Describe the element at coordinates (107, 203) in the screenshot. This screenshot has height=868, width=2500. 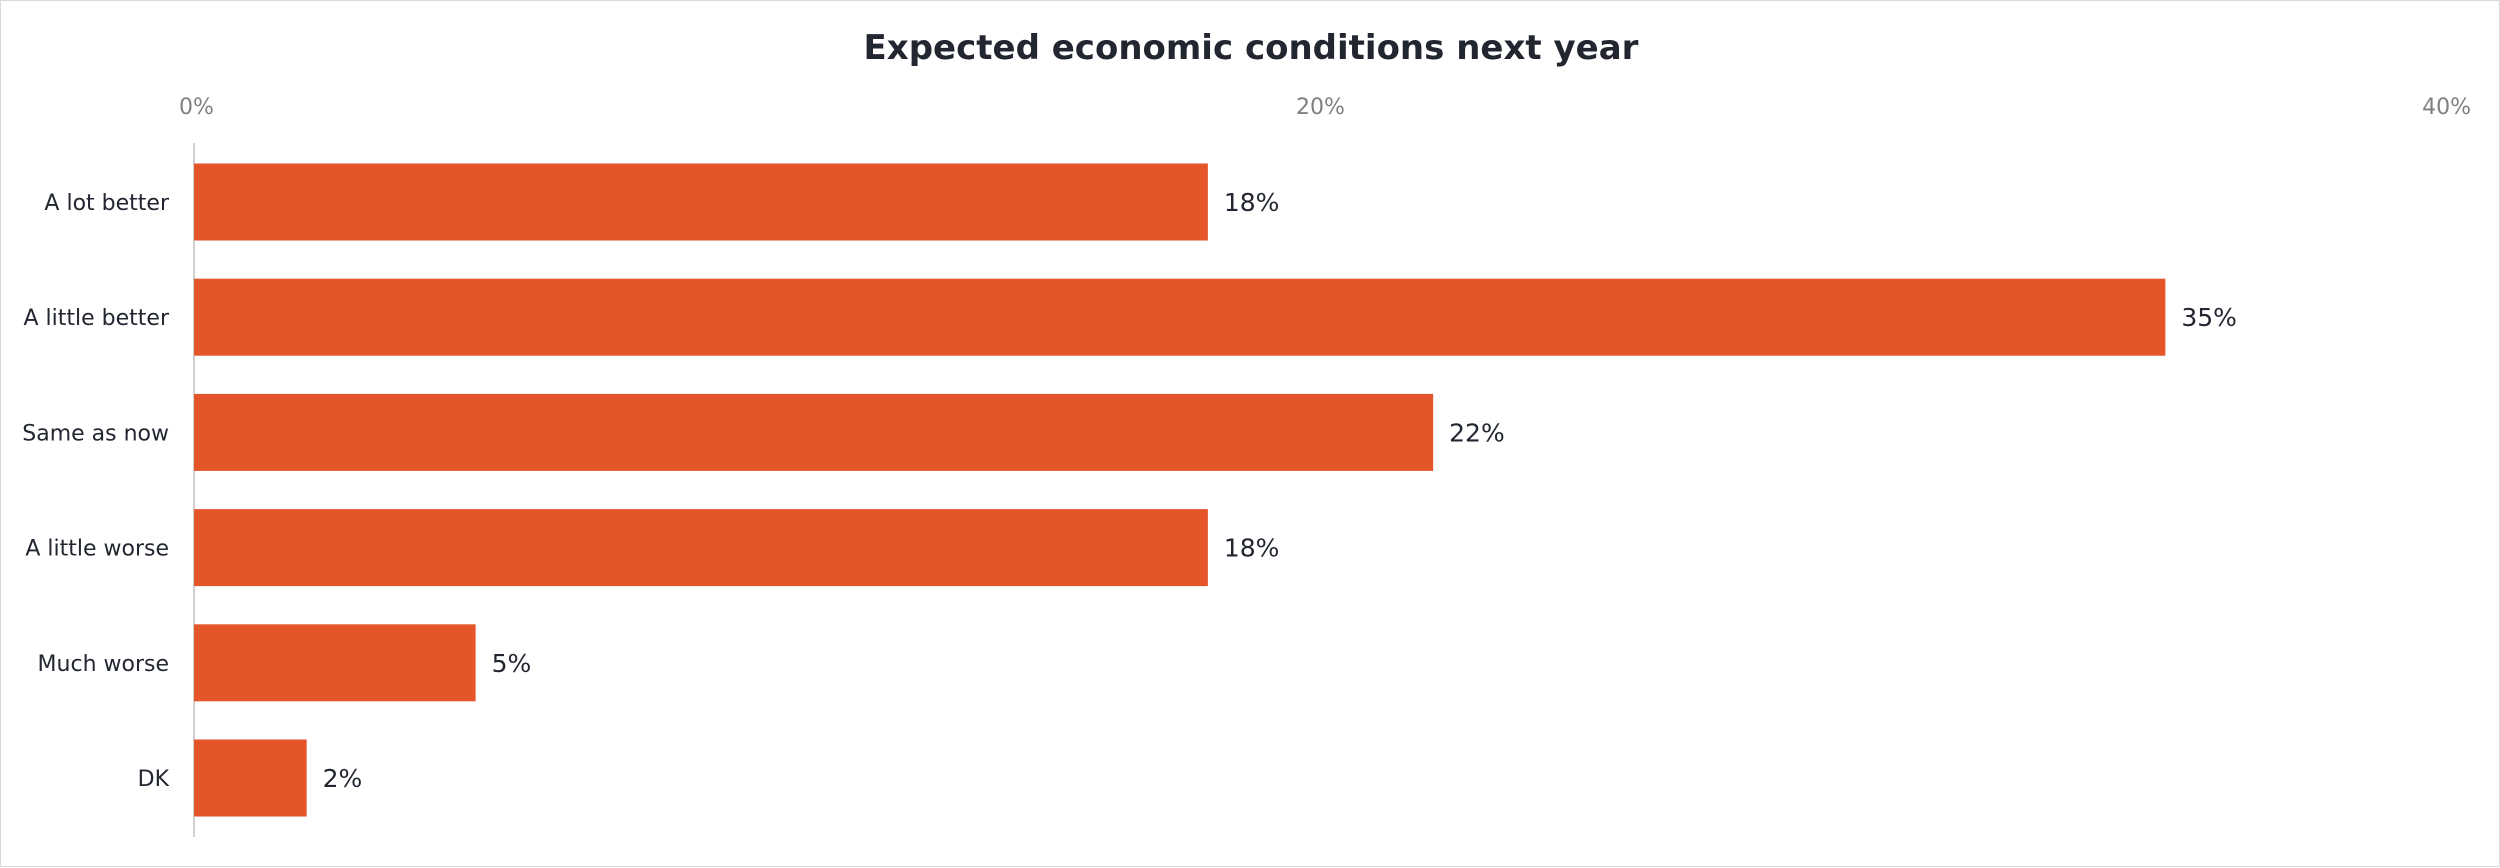
I see `category-label: A lot better` at that location.